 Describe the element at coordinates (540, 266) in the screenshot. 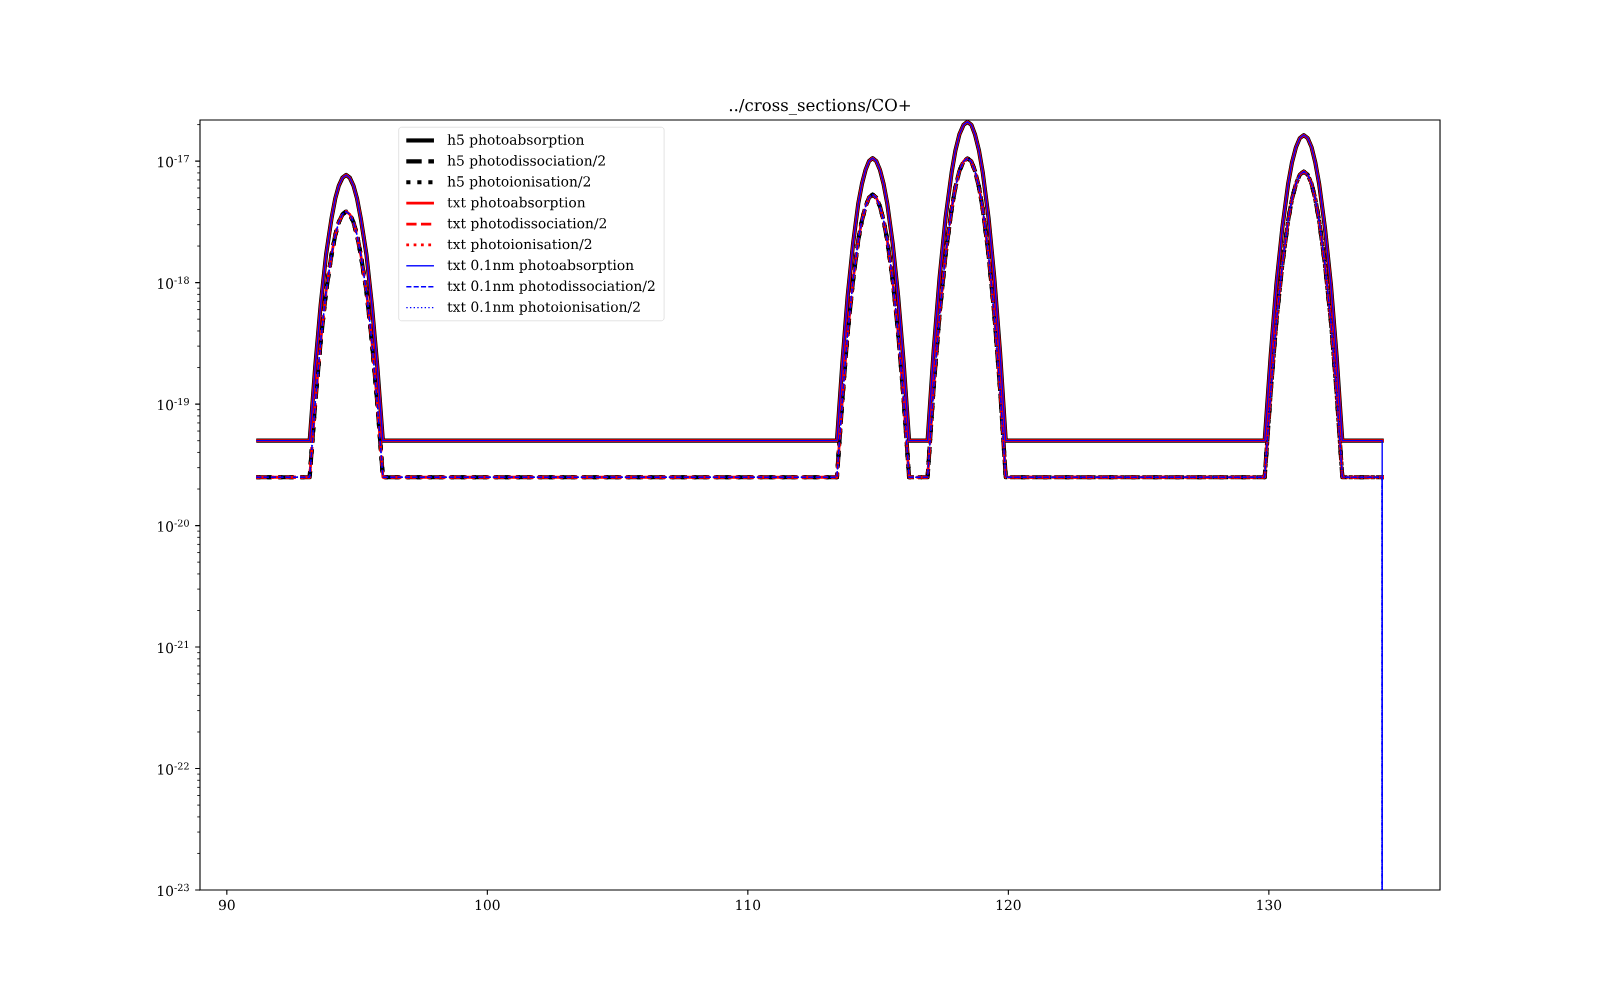

I see `legend-label: txt 0.1nm photoabsorption` at that location.